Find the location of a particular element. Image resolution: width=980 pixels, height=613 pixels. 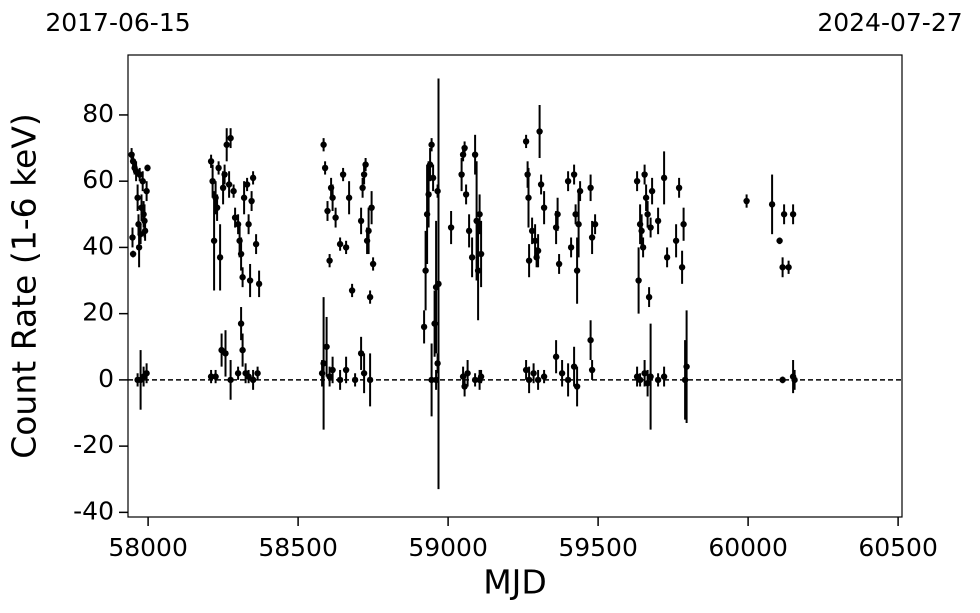

x-tick-label: 58500 is located at coordinates (298, 547).